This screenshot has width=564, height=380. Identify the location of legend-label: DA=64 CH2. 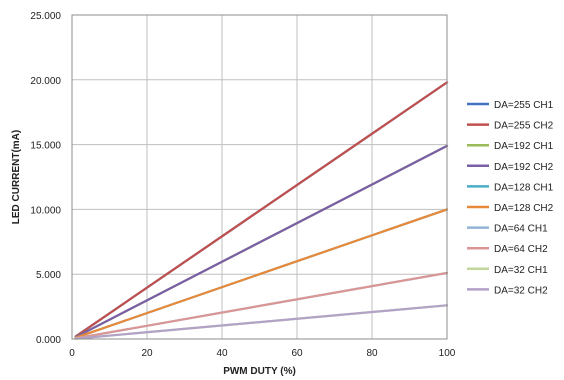
(521, 249).